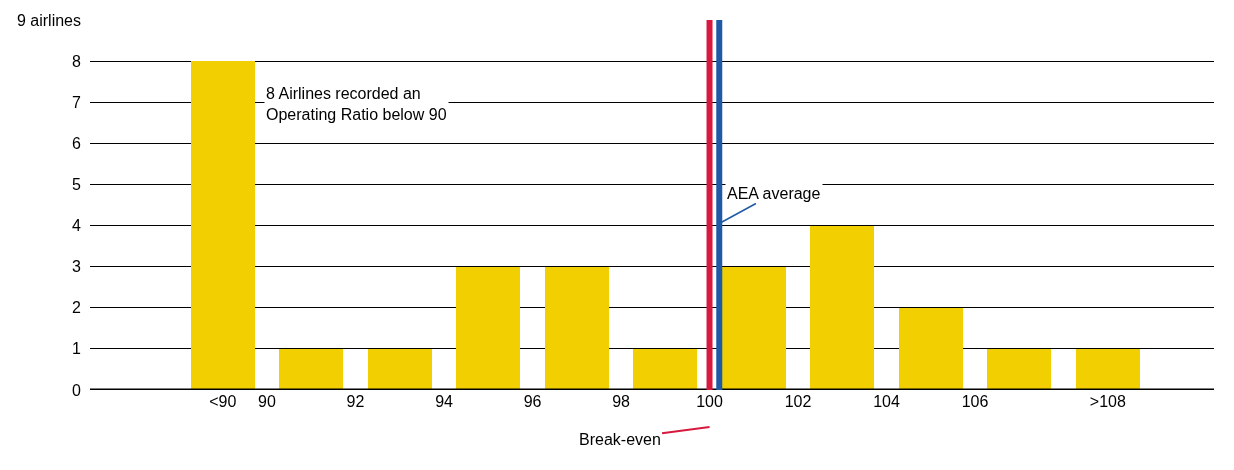  Describe the element at coordinates (886, 401) in the screenshot. I see `x-tick-label: 104` at that location.